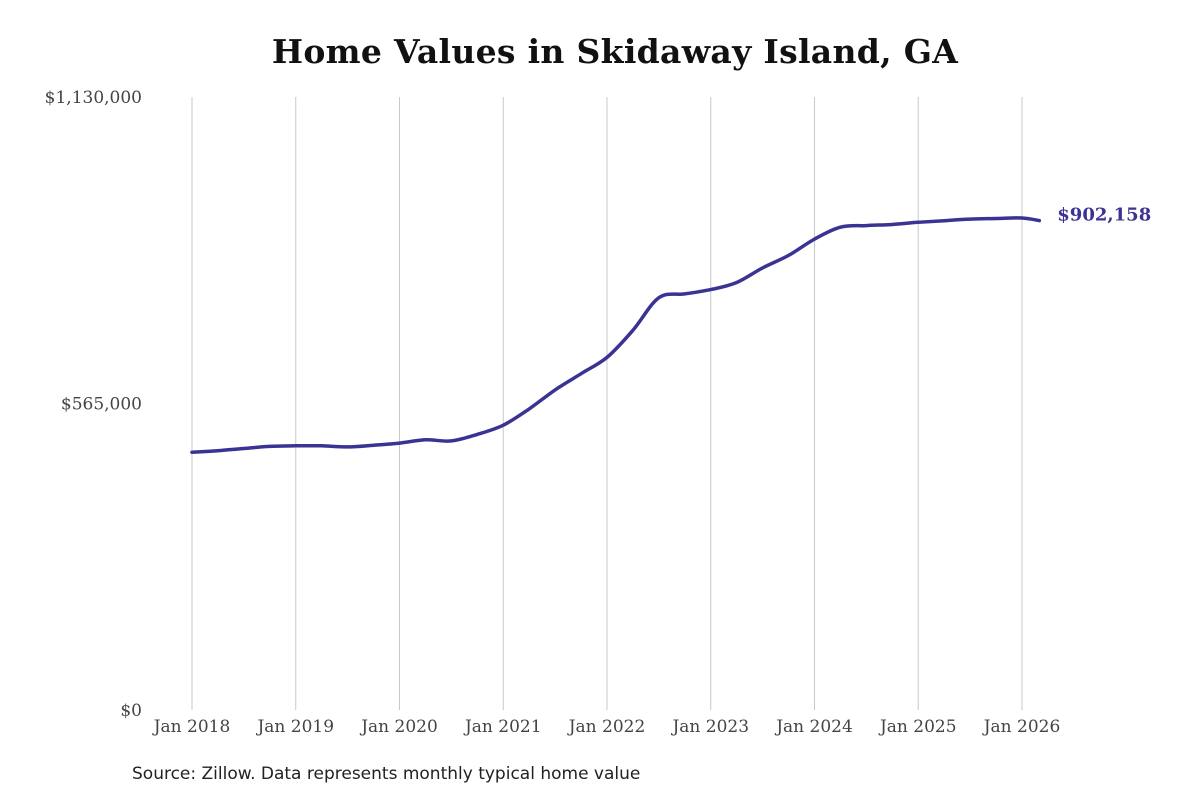 The image size is (1200, 799). Describe the element at coordinates (191, 727) in the screenshot. I see `x-tick-label: Jan 2018` at that location.